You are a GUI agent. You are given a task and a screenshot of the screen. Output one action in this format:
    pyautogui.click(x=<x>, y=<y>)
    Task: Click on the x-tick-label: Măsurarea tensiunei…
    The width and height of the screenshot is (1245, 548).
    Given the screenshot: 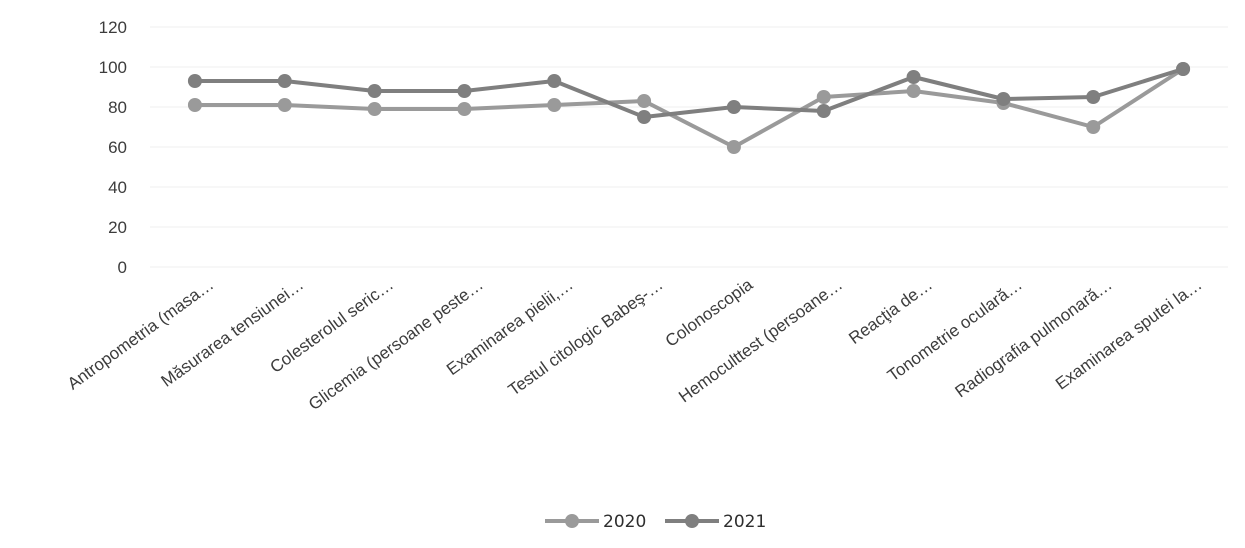 What is the action you would take?
    pyautogui.click(x=233, y=333)
    